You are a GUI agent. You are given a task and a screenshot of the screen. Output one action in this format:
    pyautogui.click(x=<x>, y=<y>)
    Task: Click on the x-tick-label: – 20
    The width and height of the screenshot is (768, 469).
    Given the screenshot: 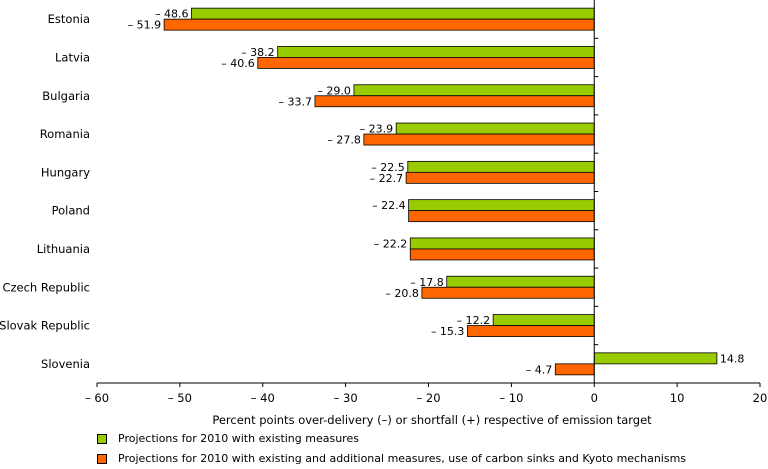 What is the action you would take?
    pyautogui.click(x=428, y=398)
    